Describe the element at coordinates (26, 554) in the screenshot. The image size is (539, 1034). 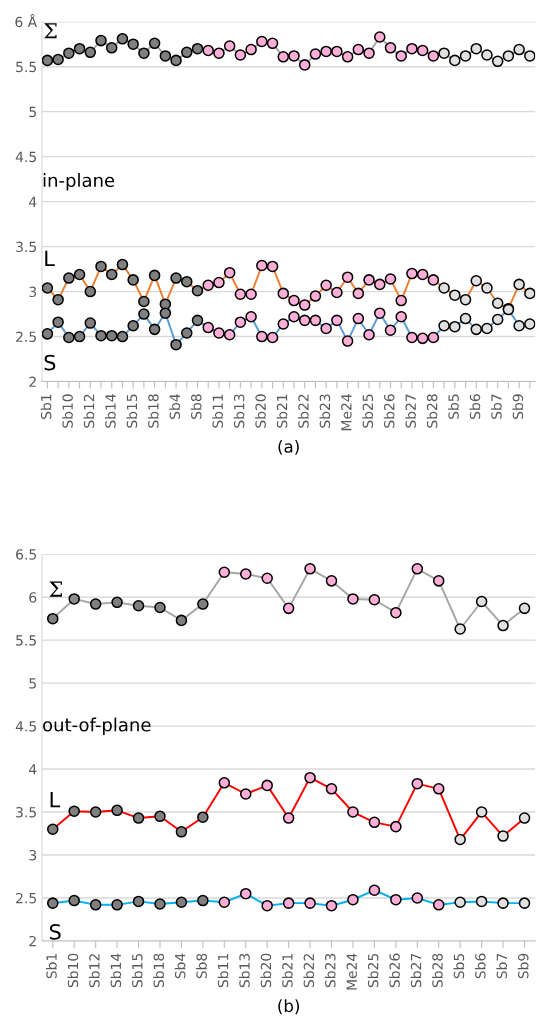
I see `y-tick-label: 6.5` at that location.